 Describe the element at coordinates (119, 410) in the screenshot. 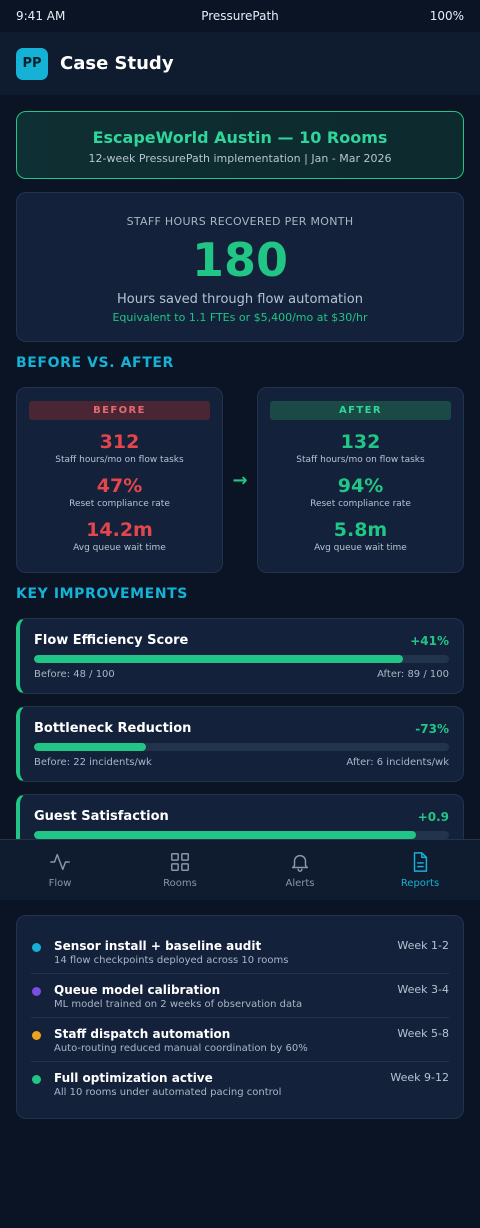

I see `before-label: BEFORE` at that location.